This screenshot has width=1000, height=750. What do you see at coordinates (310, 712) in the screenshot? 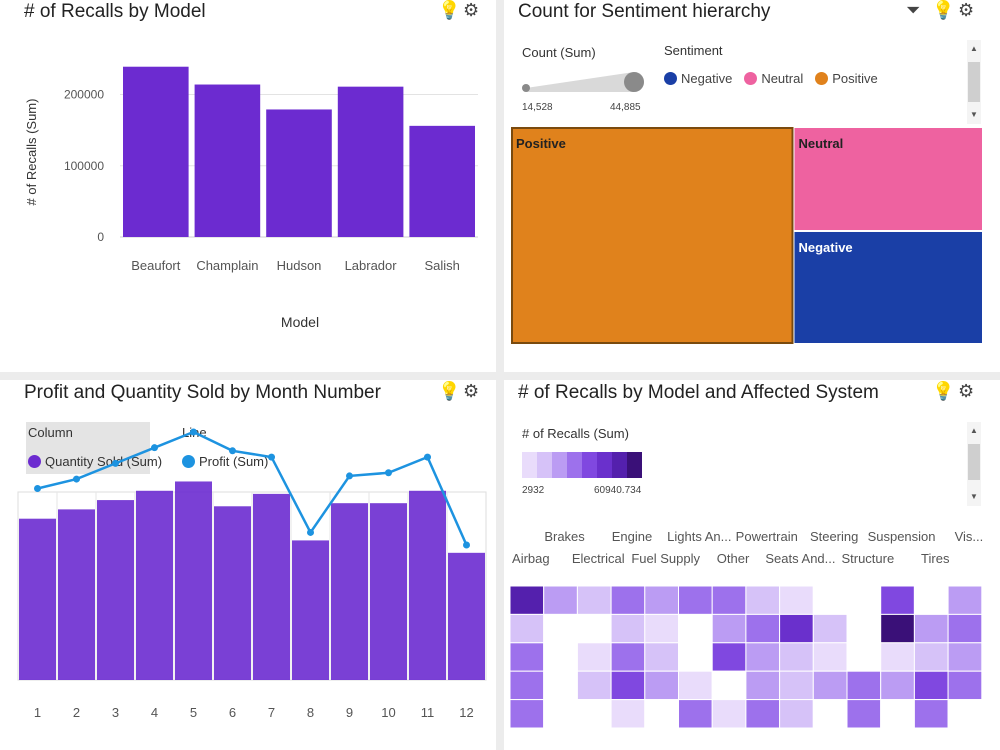
I see `x-tick-label: 8` at bounding box center [310, 712].